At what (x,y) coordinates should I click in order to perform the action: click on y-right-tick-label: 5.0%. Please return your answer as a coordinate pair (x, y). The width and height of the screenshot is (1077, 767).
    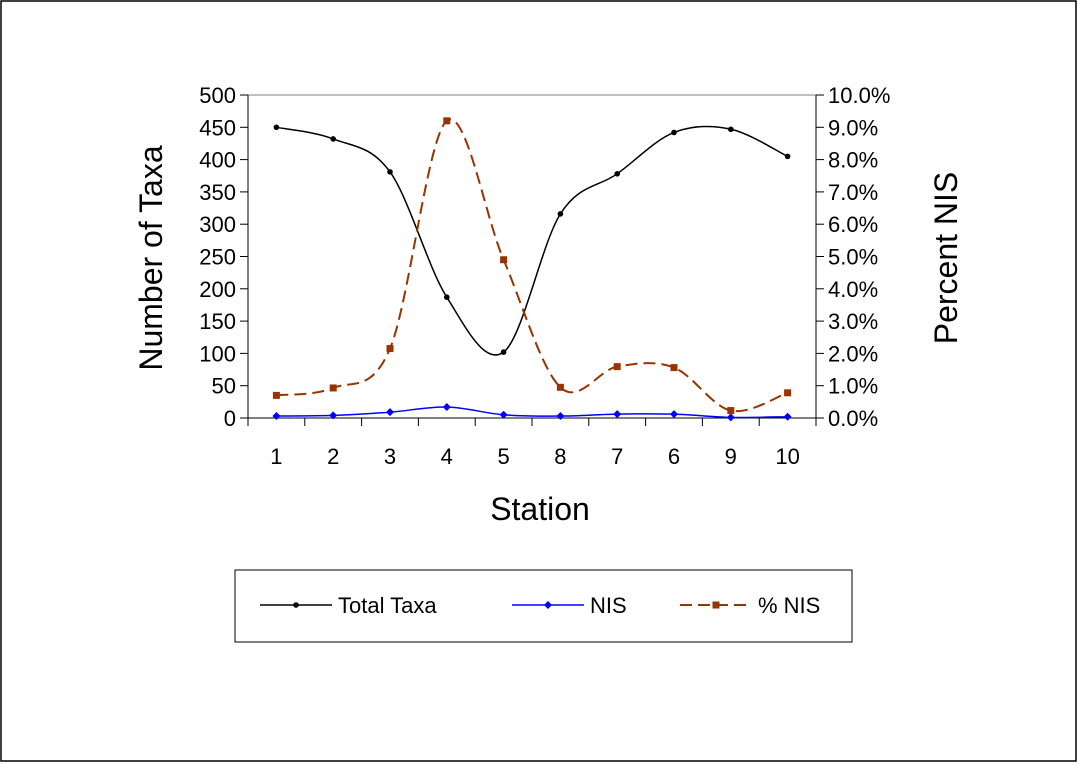
    Looking at the image, I should click on (853, 257).